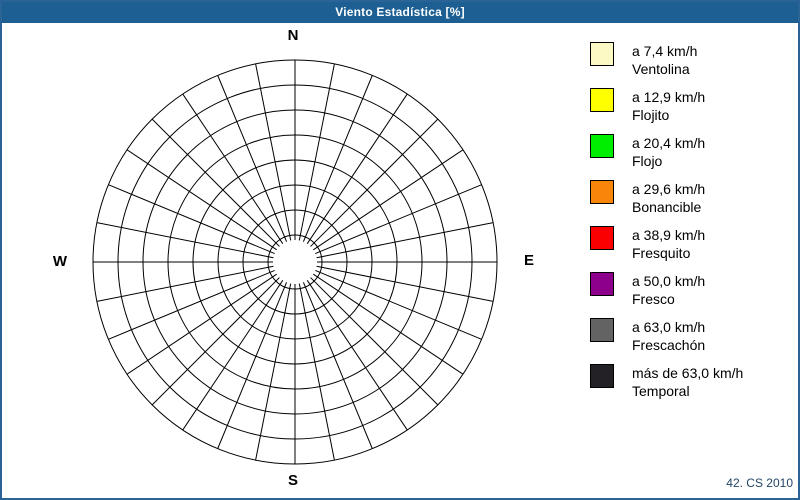 This screenshot has height=500, width=800. I want to click on legend-item: más de 63,0 km/h Temporal, so click(690, 382).